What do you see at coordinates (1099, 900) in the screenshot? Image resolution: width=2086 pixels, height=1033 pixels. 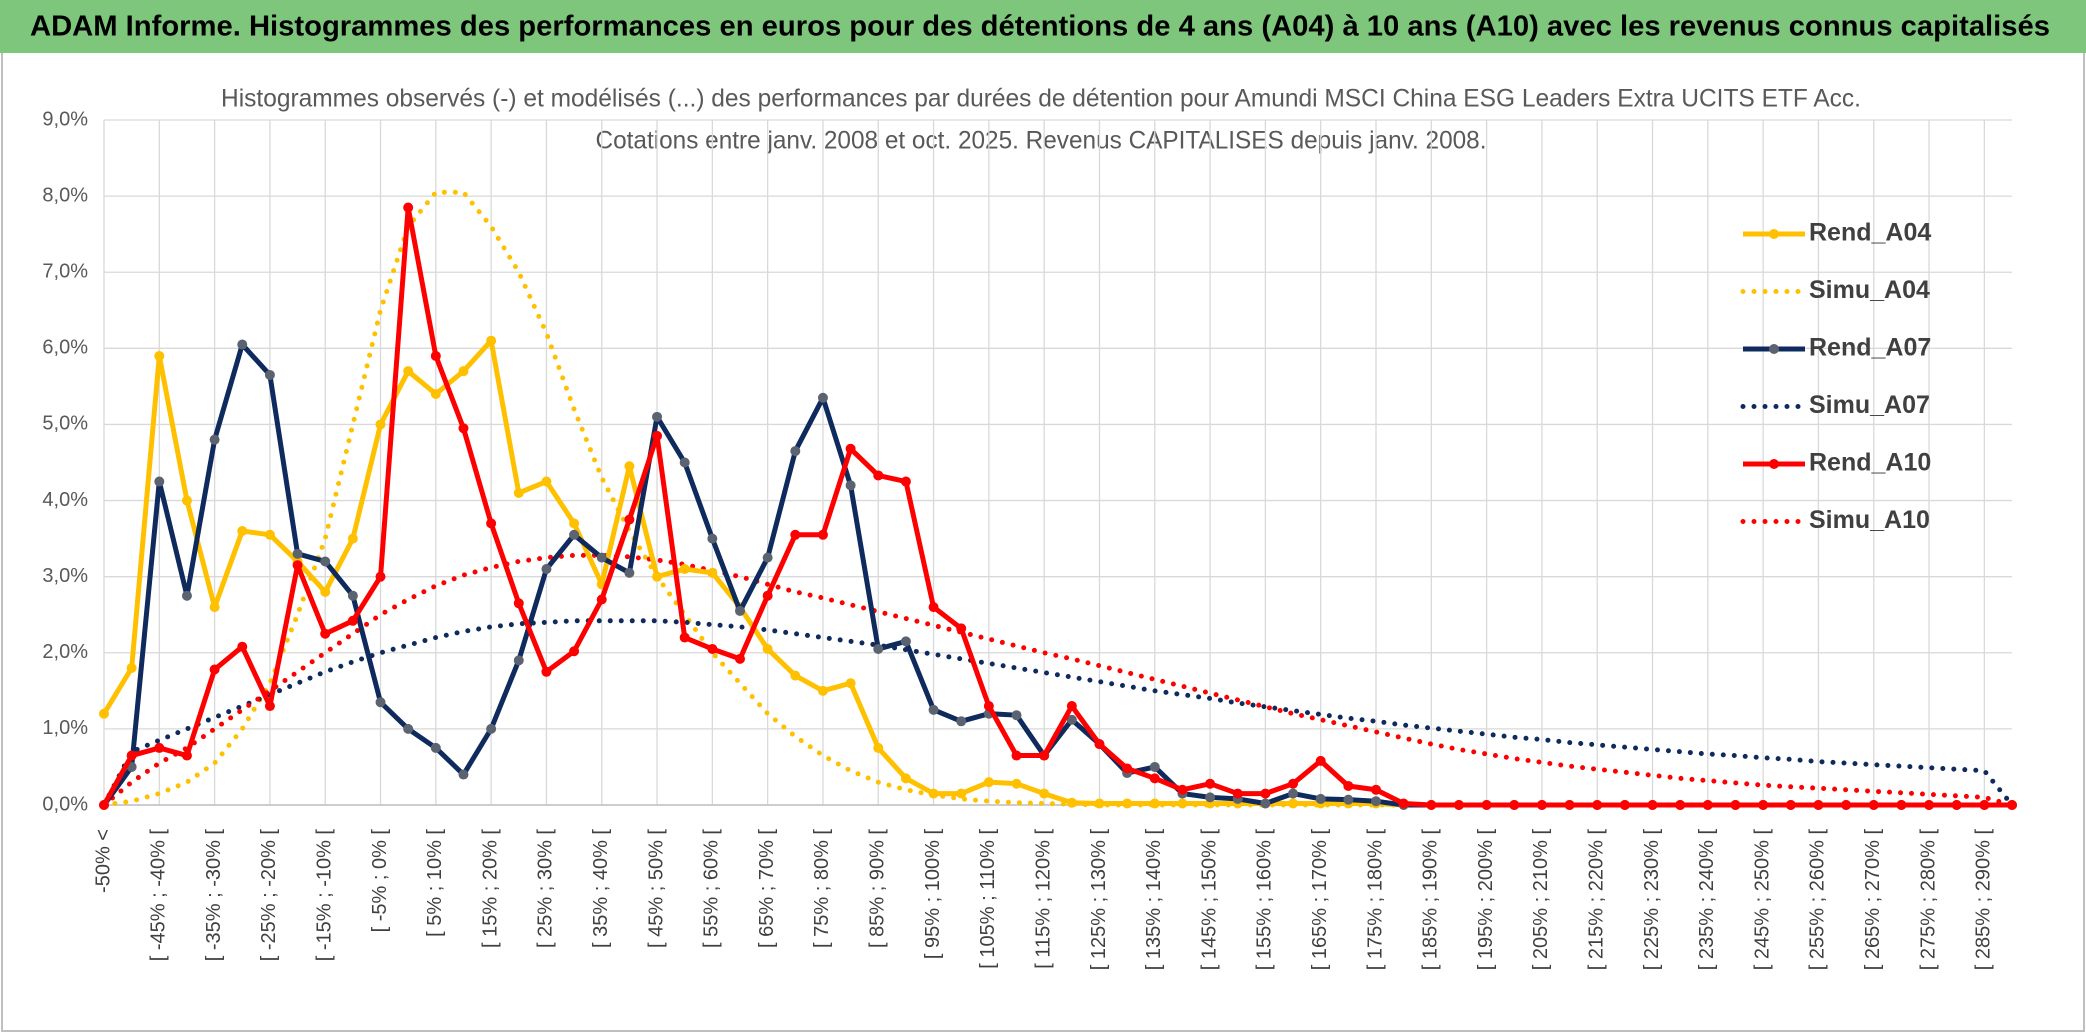 I see `x-tick-label: [ 125% ; 130% [` at bounding box center [1099, 900].